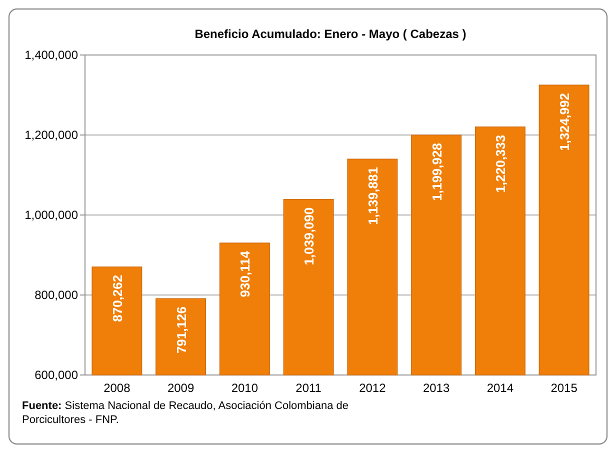 The image size is (616, 453). Describe the element at coordinates (51, 215) in the screenshot. I see `y-tick-label: 1,000,000` at that location.